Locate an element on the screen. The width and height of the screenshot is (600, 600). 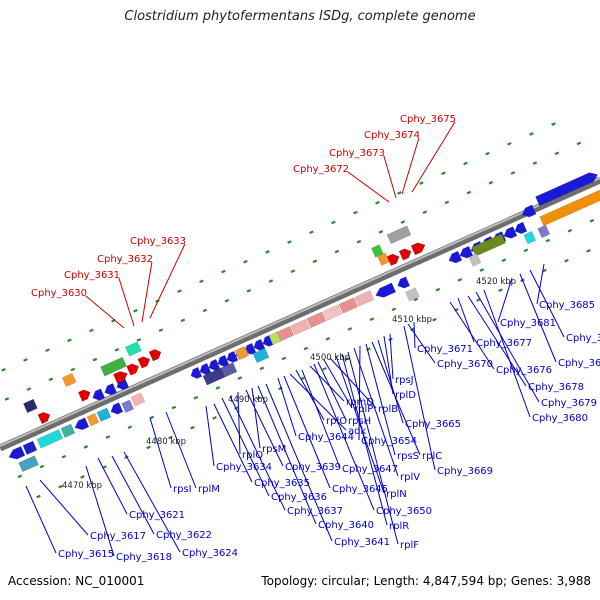
gene-label-red: Cphy_3633 is located at coordinates (158, 241).